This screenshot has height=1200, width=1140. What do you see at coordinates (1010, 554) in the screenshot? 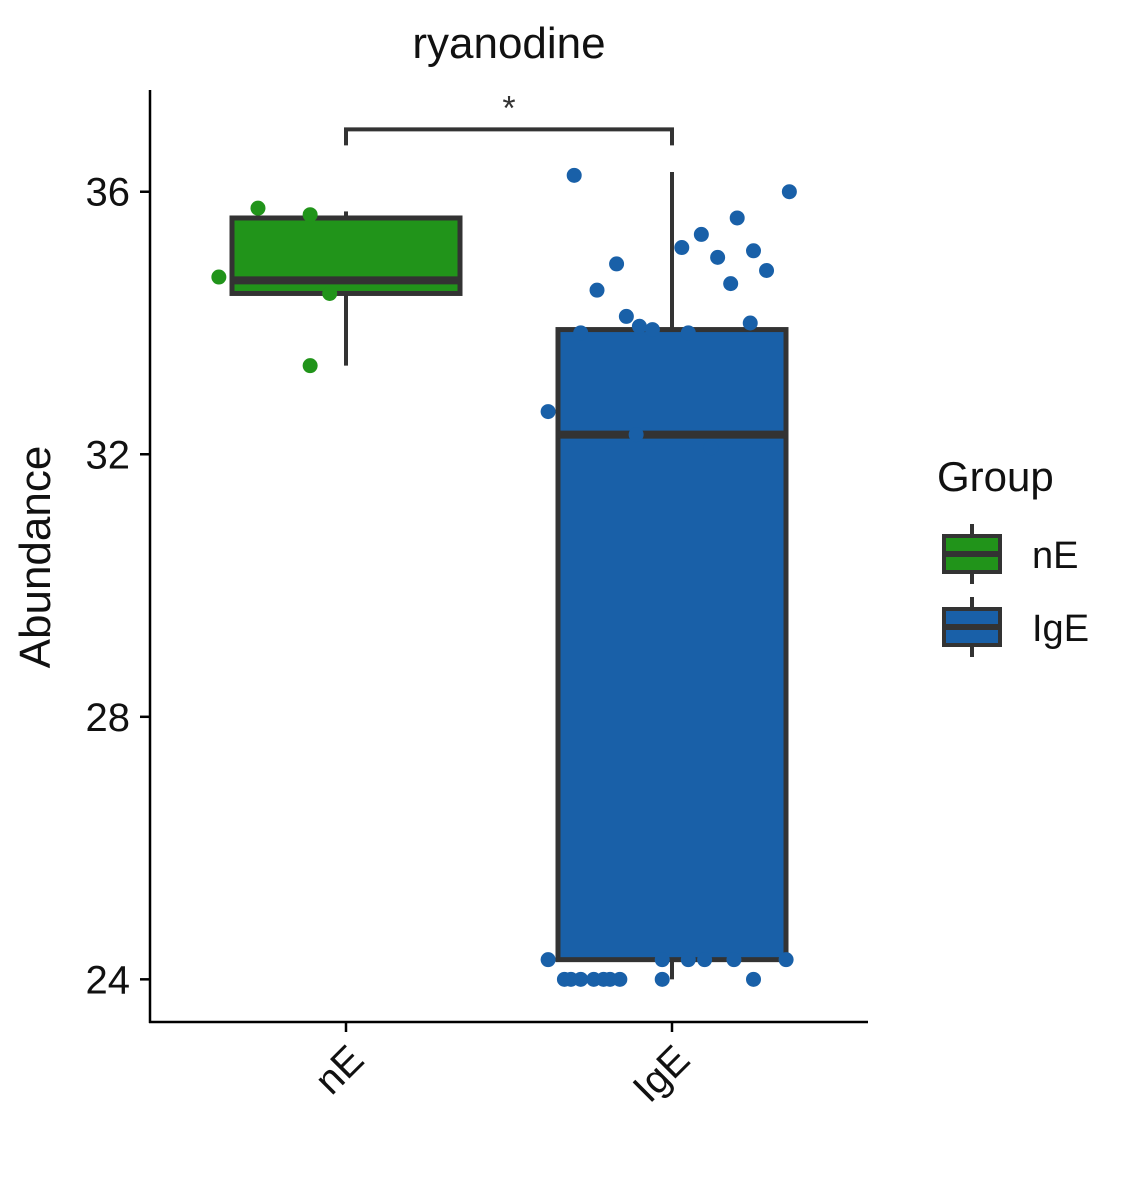
I see `legend-item-ne: nE` at bounding box center [1010, 554].